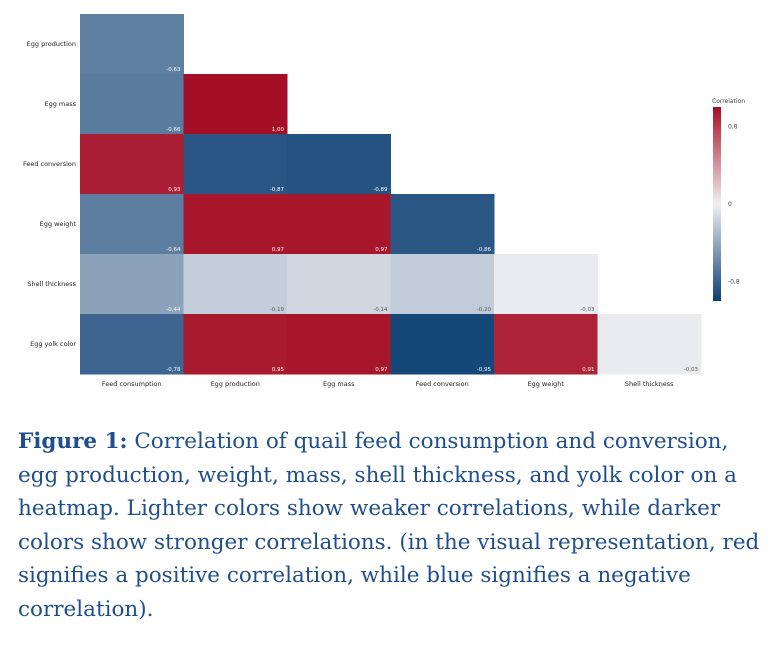 The image size is (783, 645). I want to click on cell-value-label: 1,00, so click(278, 130).